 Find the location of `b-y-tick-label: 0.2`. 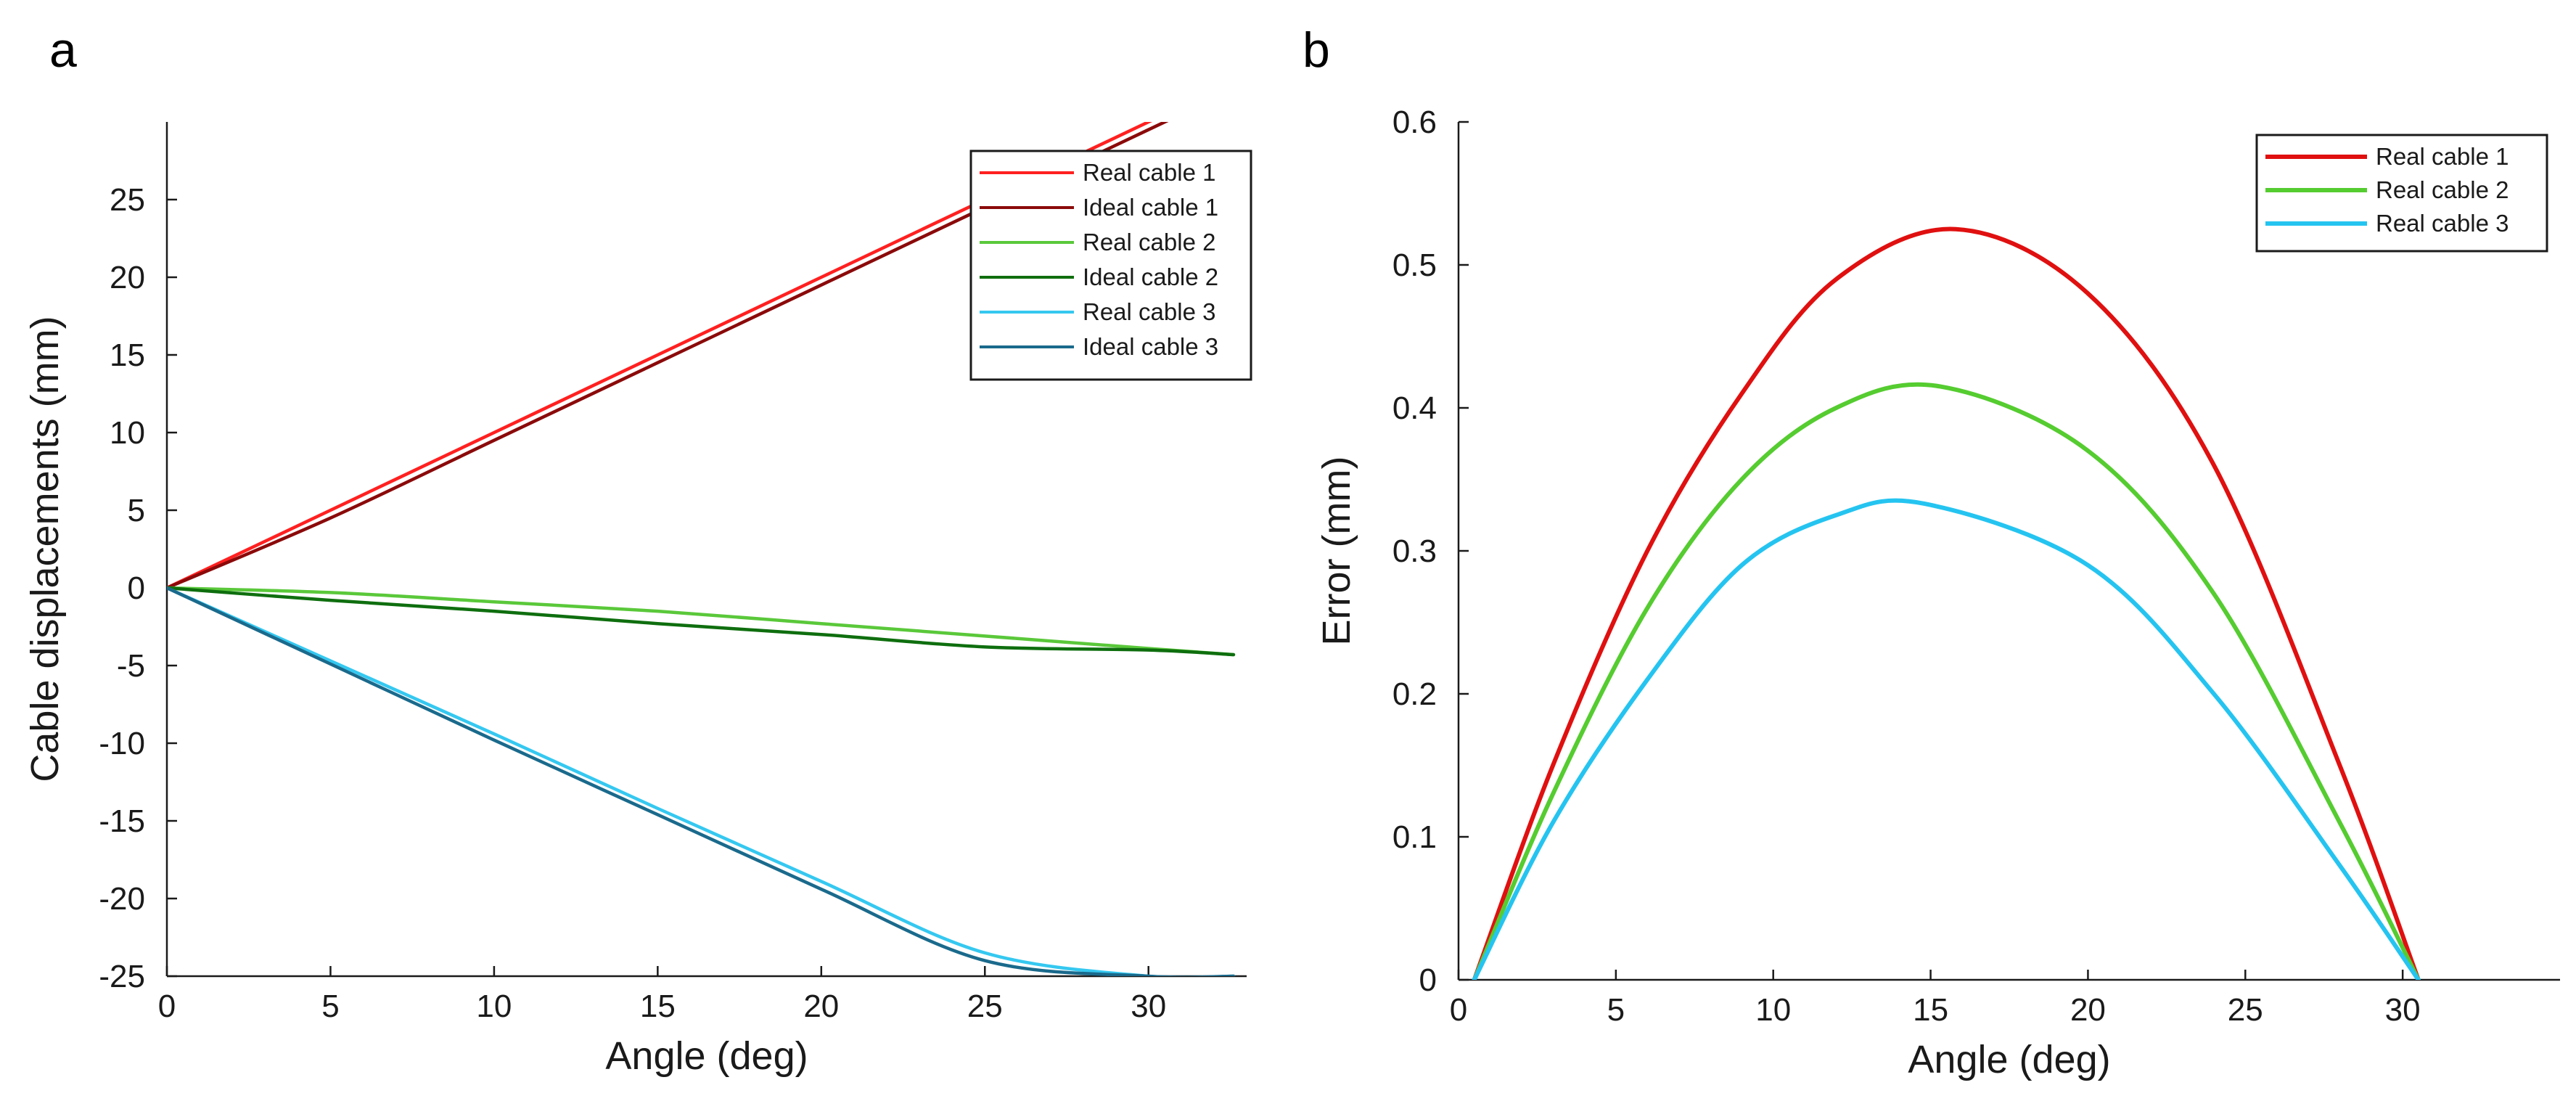

b-y-tick-label: 0.2 is located at coordinates (1414, 694).